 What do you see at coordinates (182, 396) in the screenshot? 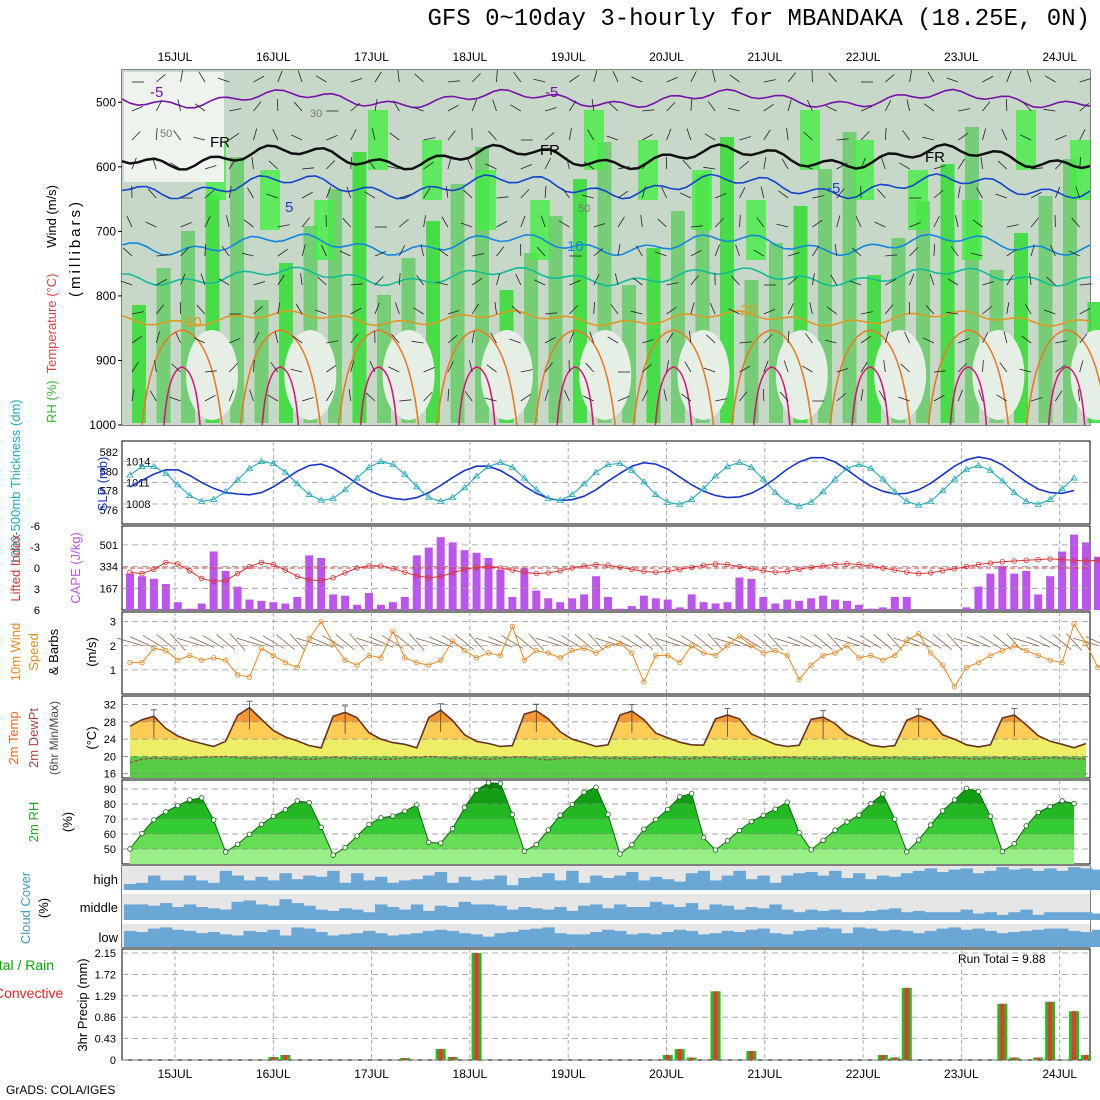
I see `temperature-contour-hot` at bounding box center [182, 396].